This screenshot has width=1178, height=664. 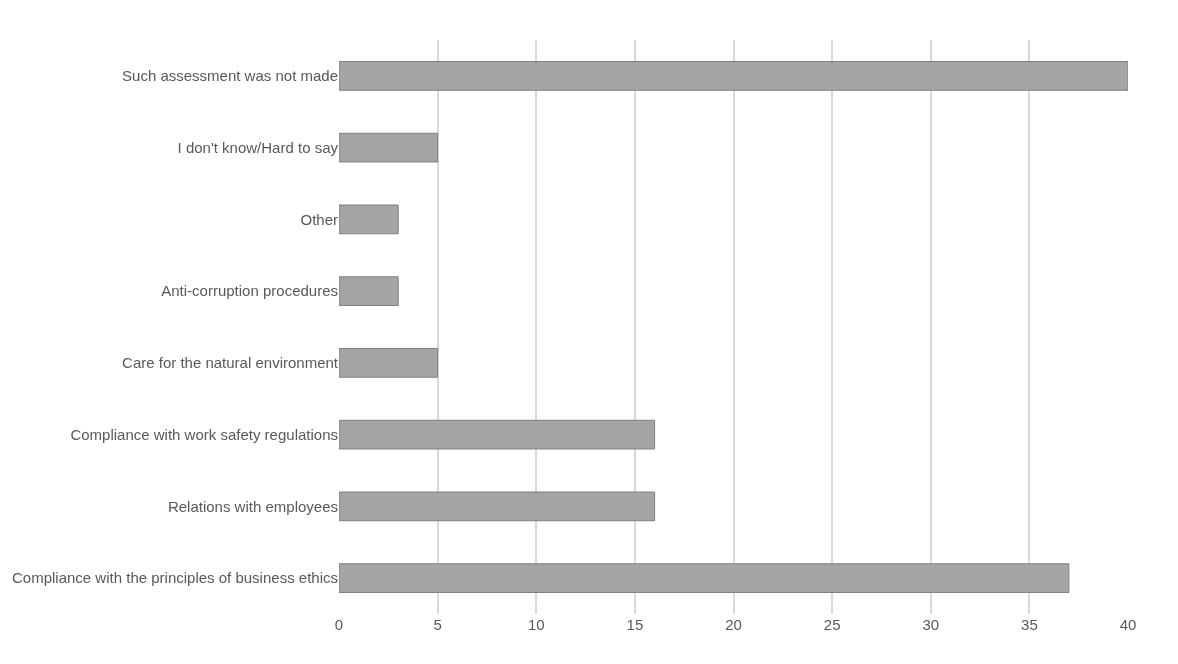 I want to click on x-tick-label: 25, so click(x=832, y=624).